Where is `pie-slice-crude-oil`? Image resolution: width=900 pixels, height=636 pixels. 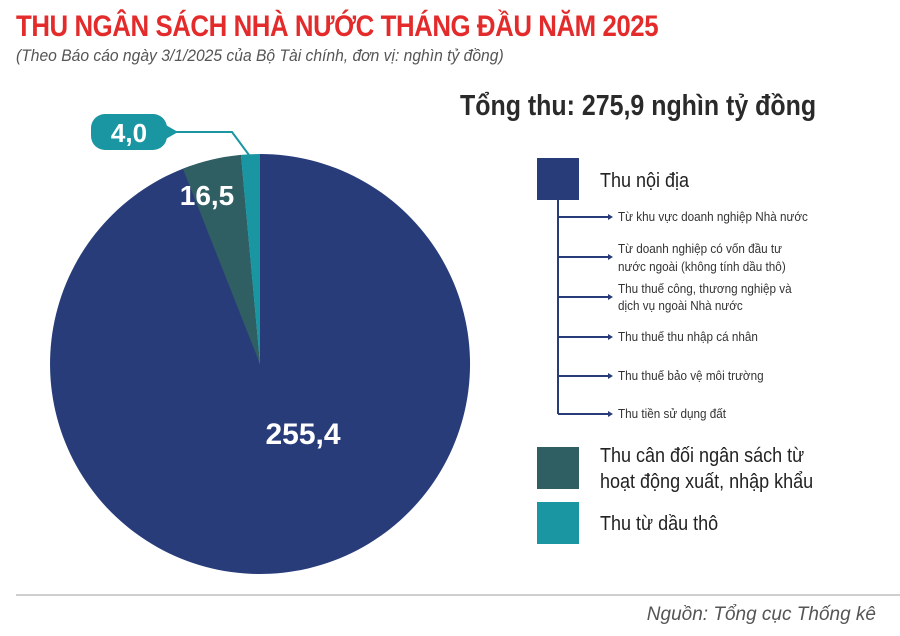
pie-slice-crude-oil is located at coordinates (250, 259).